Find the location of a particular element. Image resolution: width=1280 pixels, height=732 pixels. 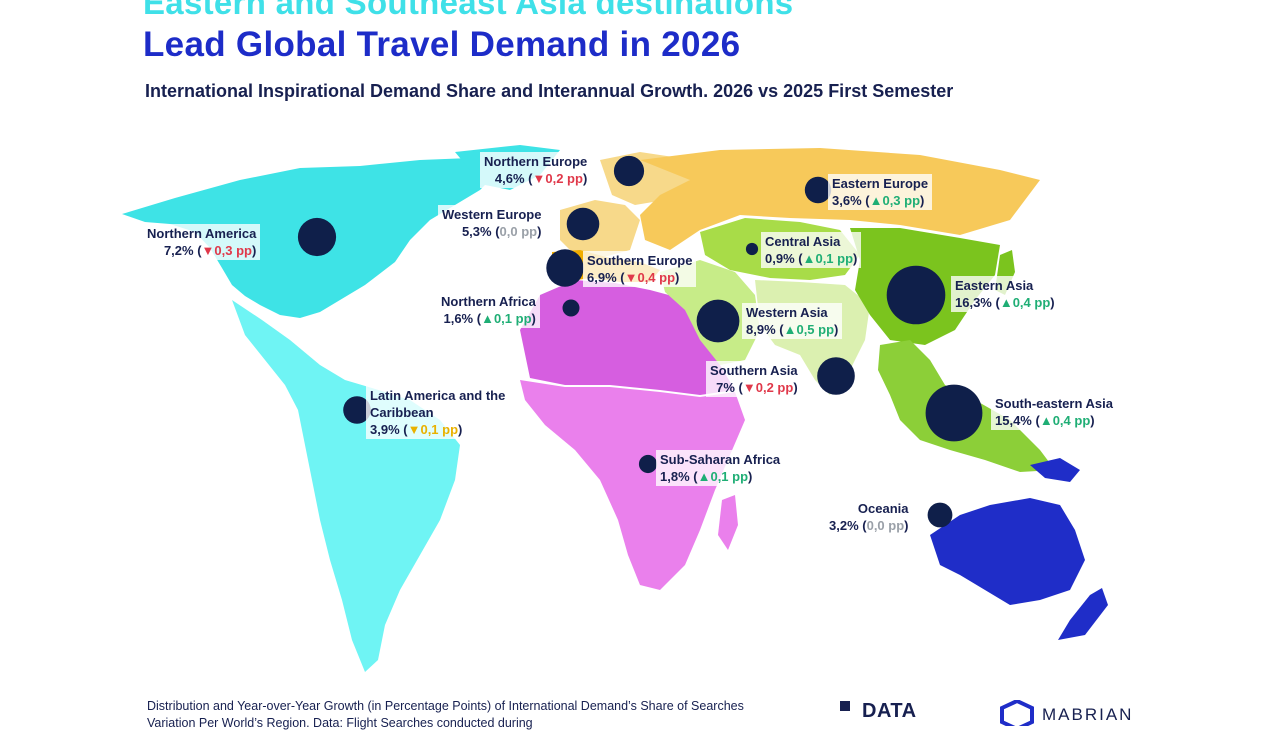

bubble-western-europe is located at coordinates (583, 224).